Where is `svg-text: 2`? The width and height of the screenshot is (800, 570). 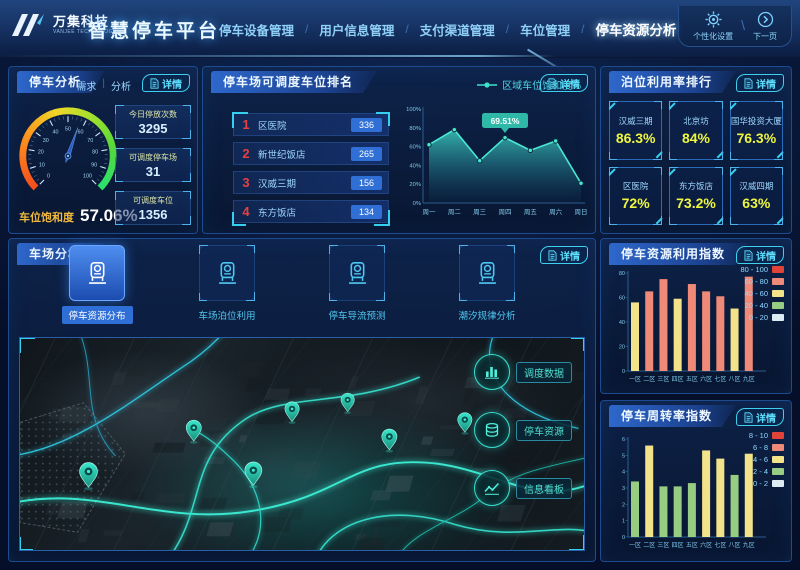 svg-text: 2 is located at coordinates (623, 505).